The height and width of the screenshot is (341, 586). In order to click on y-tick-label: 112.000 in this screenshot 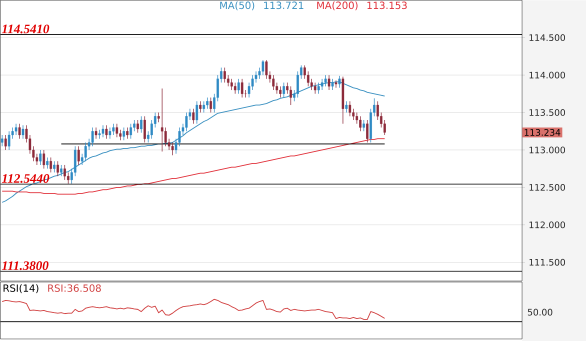, I will do `click(548, 224)`.